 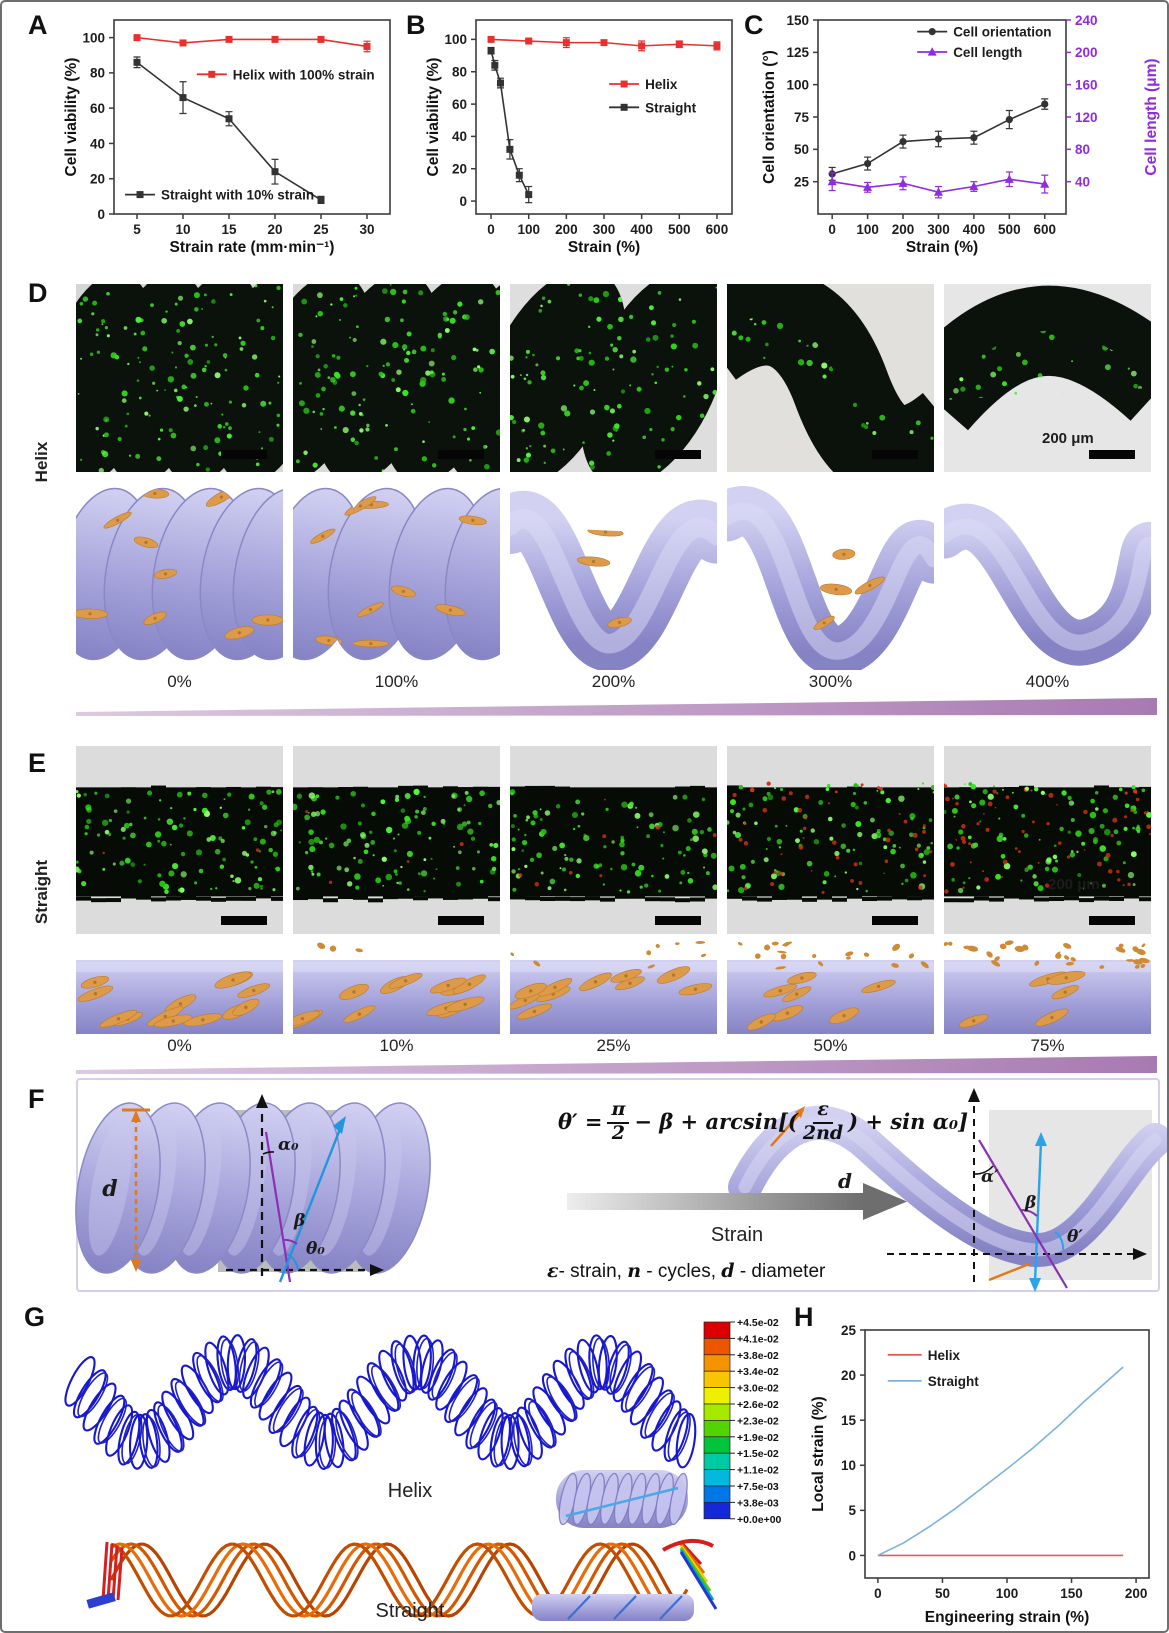 What do you see at coordinates (622, 1499) in the screenshot?
I see `helix-fiber-inset` at bounding box center [622, 1499].